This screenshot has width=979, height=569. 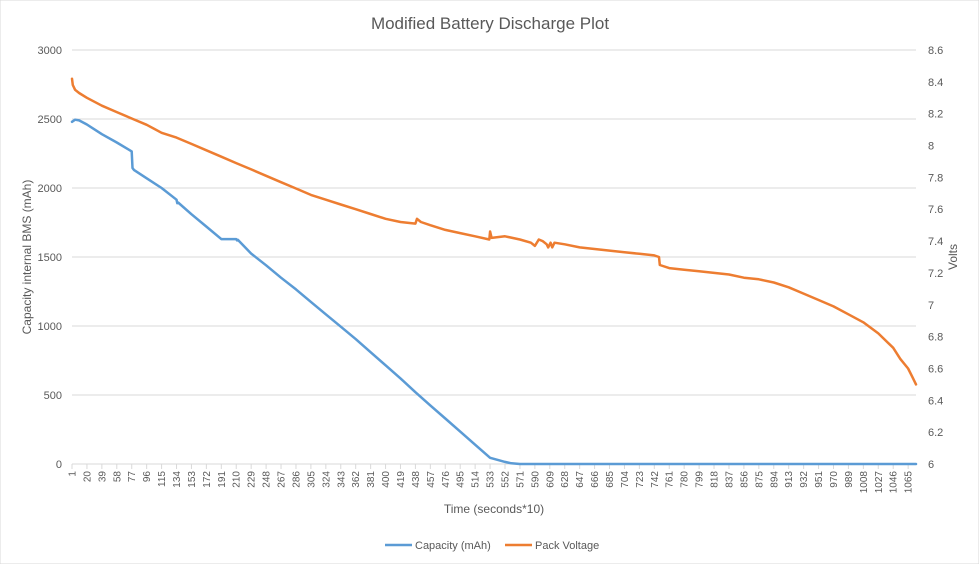 I want to click on x-tick-label: 628, so click(x=565, y=479).